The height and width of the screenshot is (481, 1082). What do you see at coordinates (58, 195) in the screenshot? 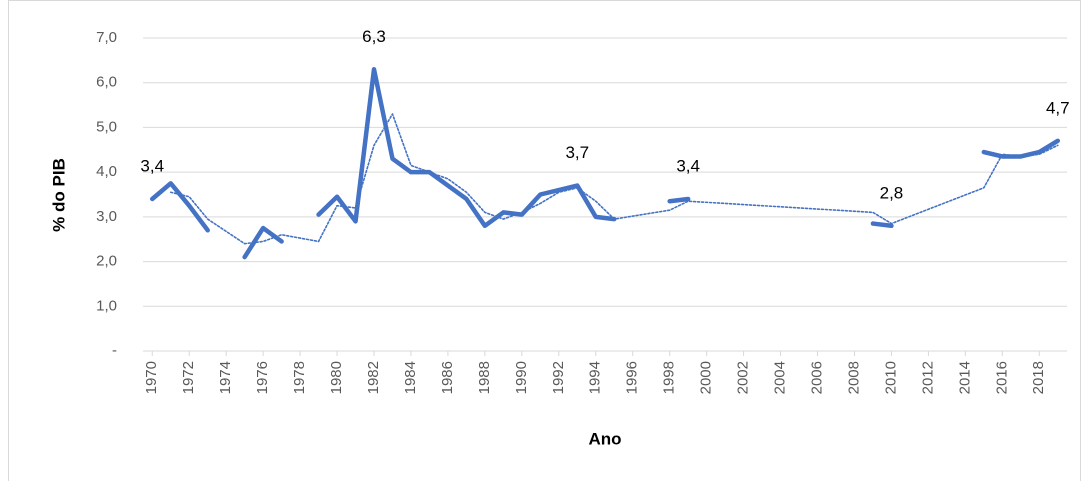
I see `y-axis-label: % do PIB` at bounding box center [58, 195].